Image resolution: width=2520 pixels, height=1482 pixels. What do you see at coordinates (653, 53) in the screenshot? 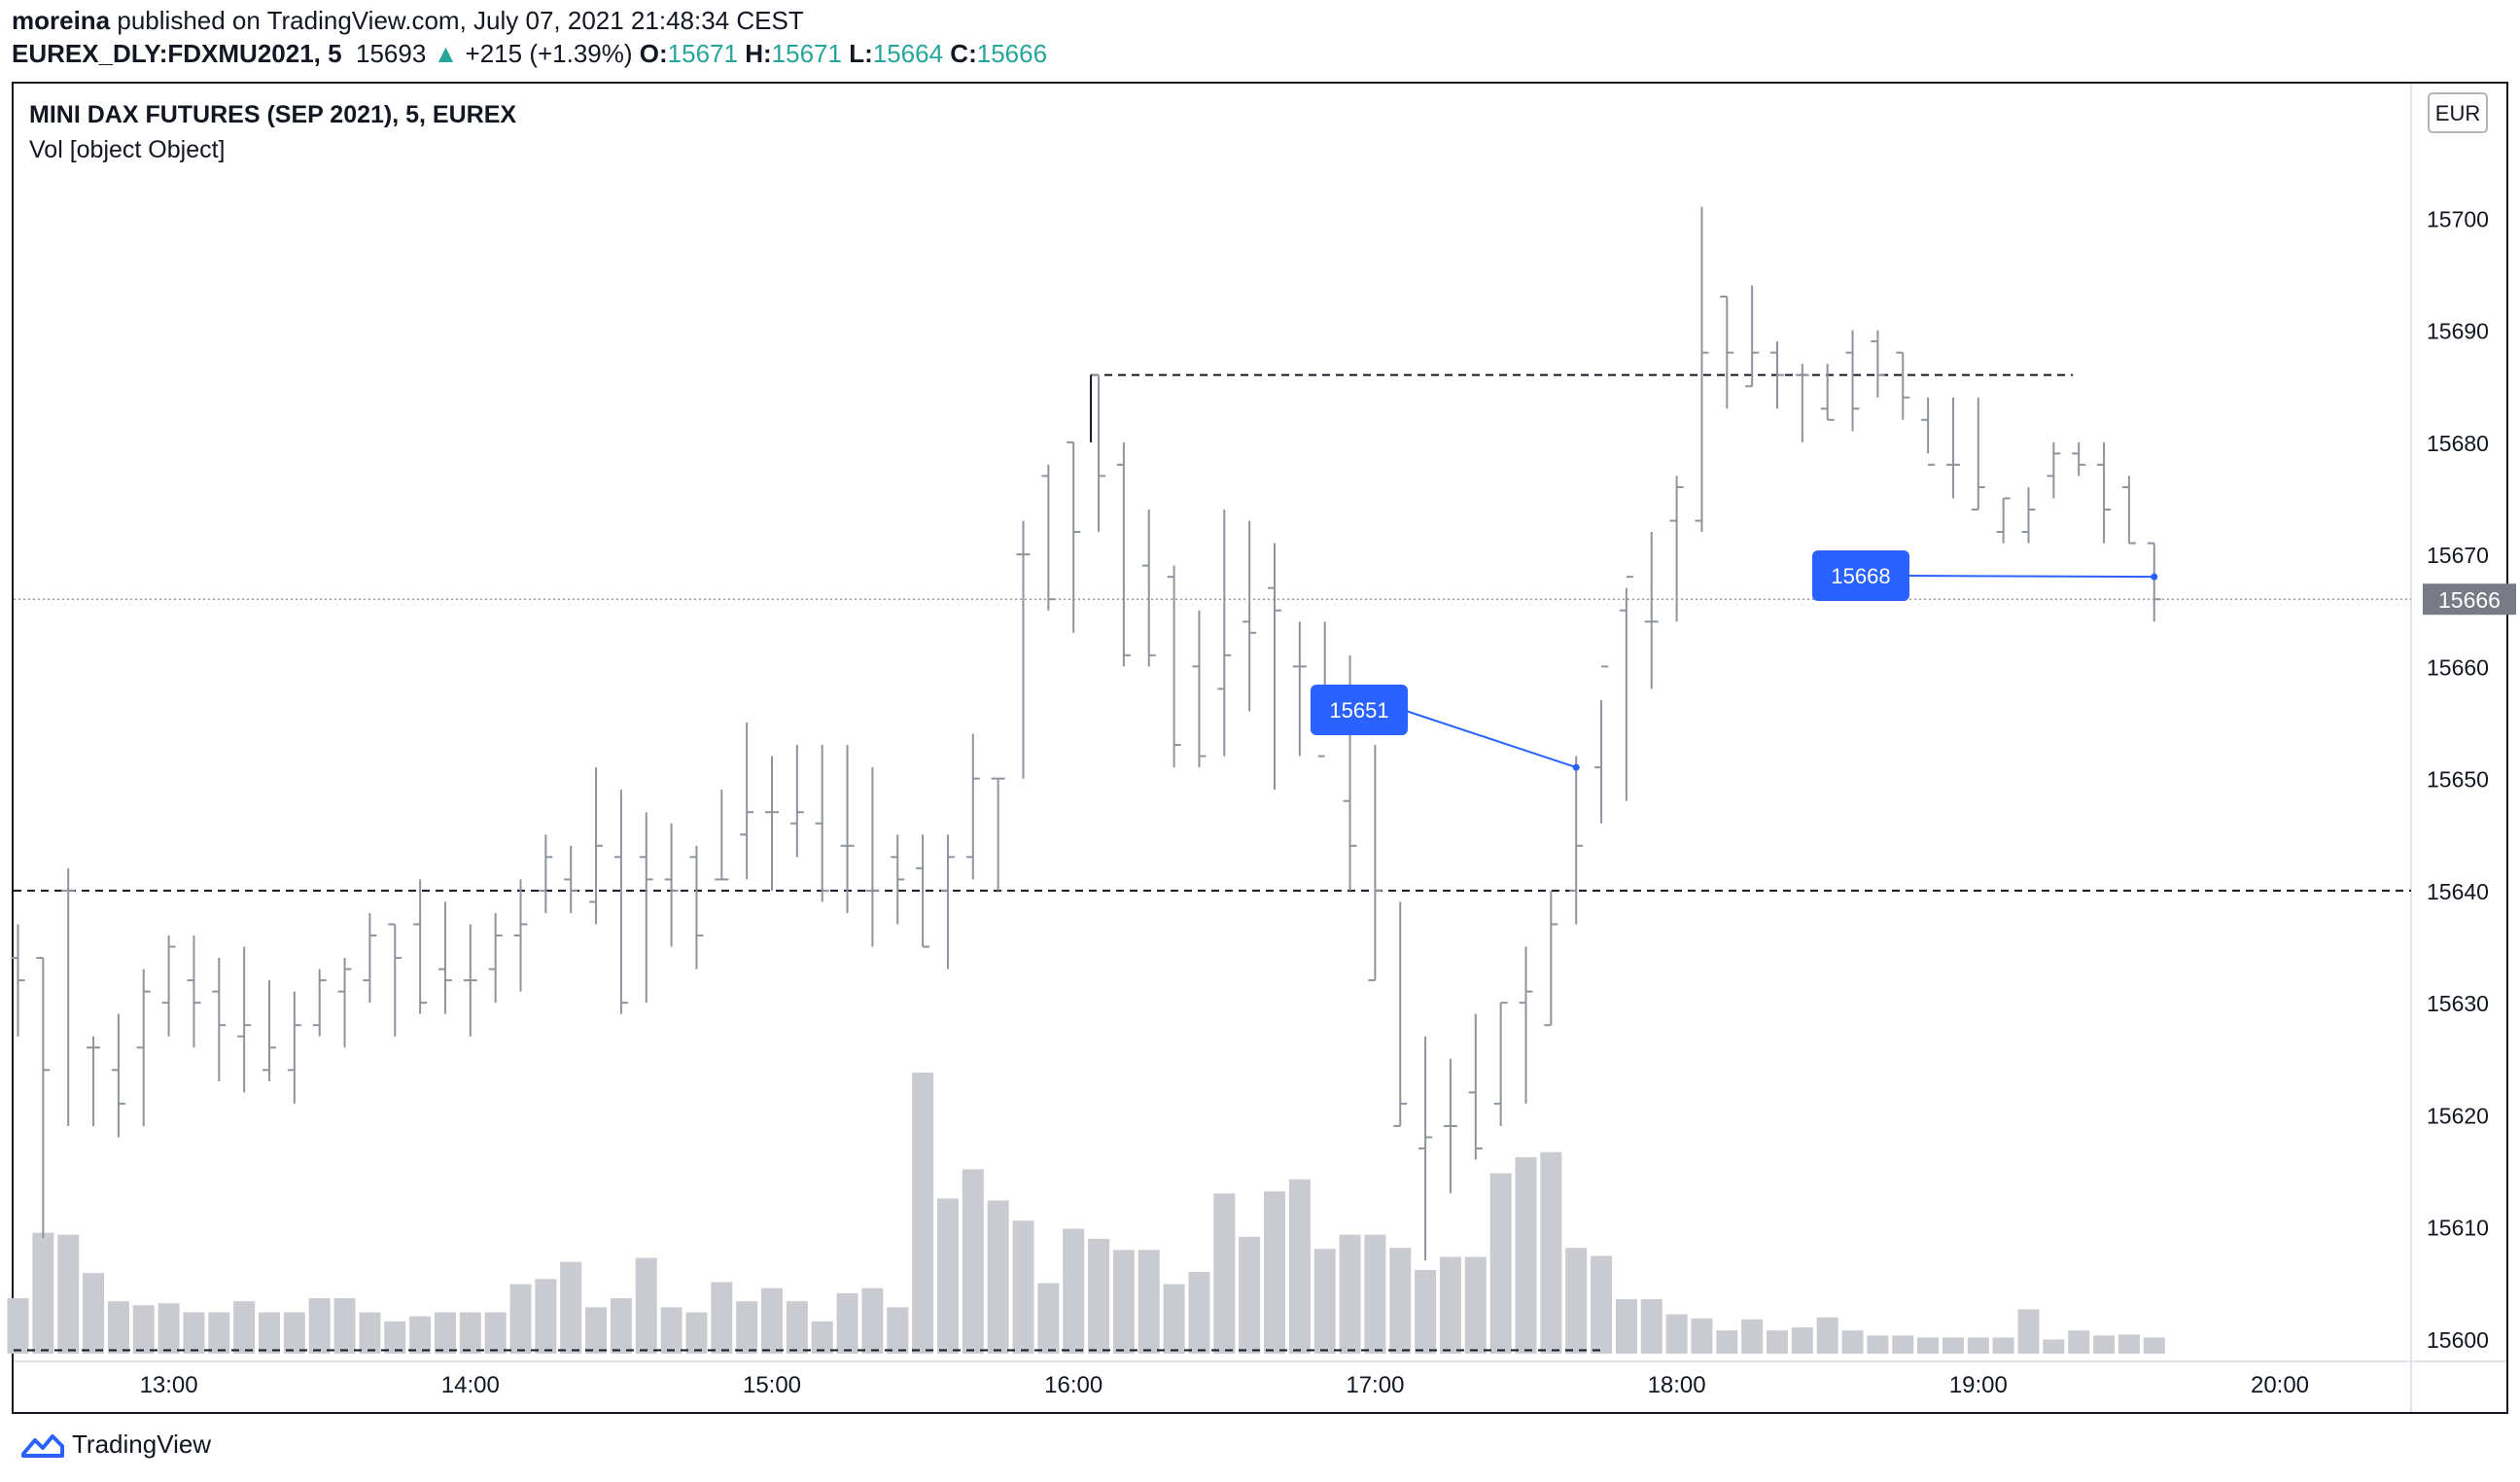
I see `open-label: O:` at bounding box center [653, 53].